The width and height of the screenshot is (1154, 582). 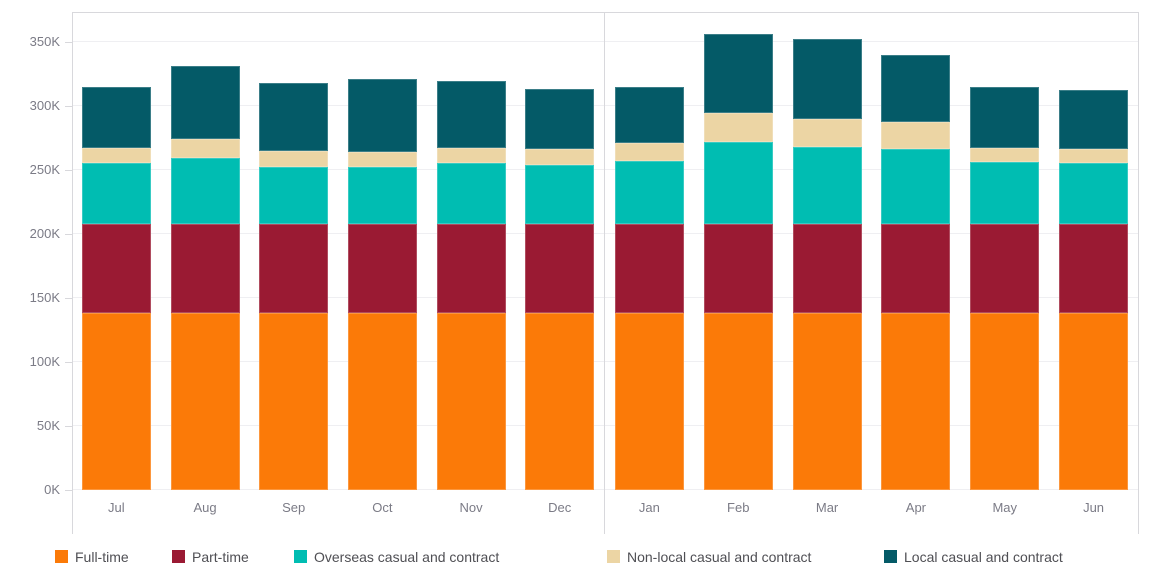 I want to click on plot-border-top, so click(x=605, y=12).